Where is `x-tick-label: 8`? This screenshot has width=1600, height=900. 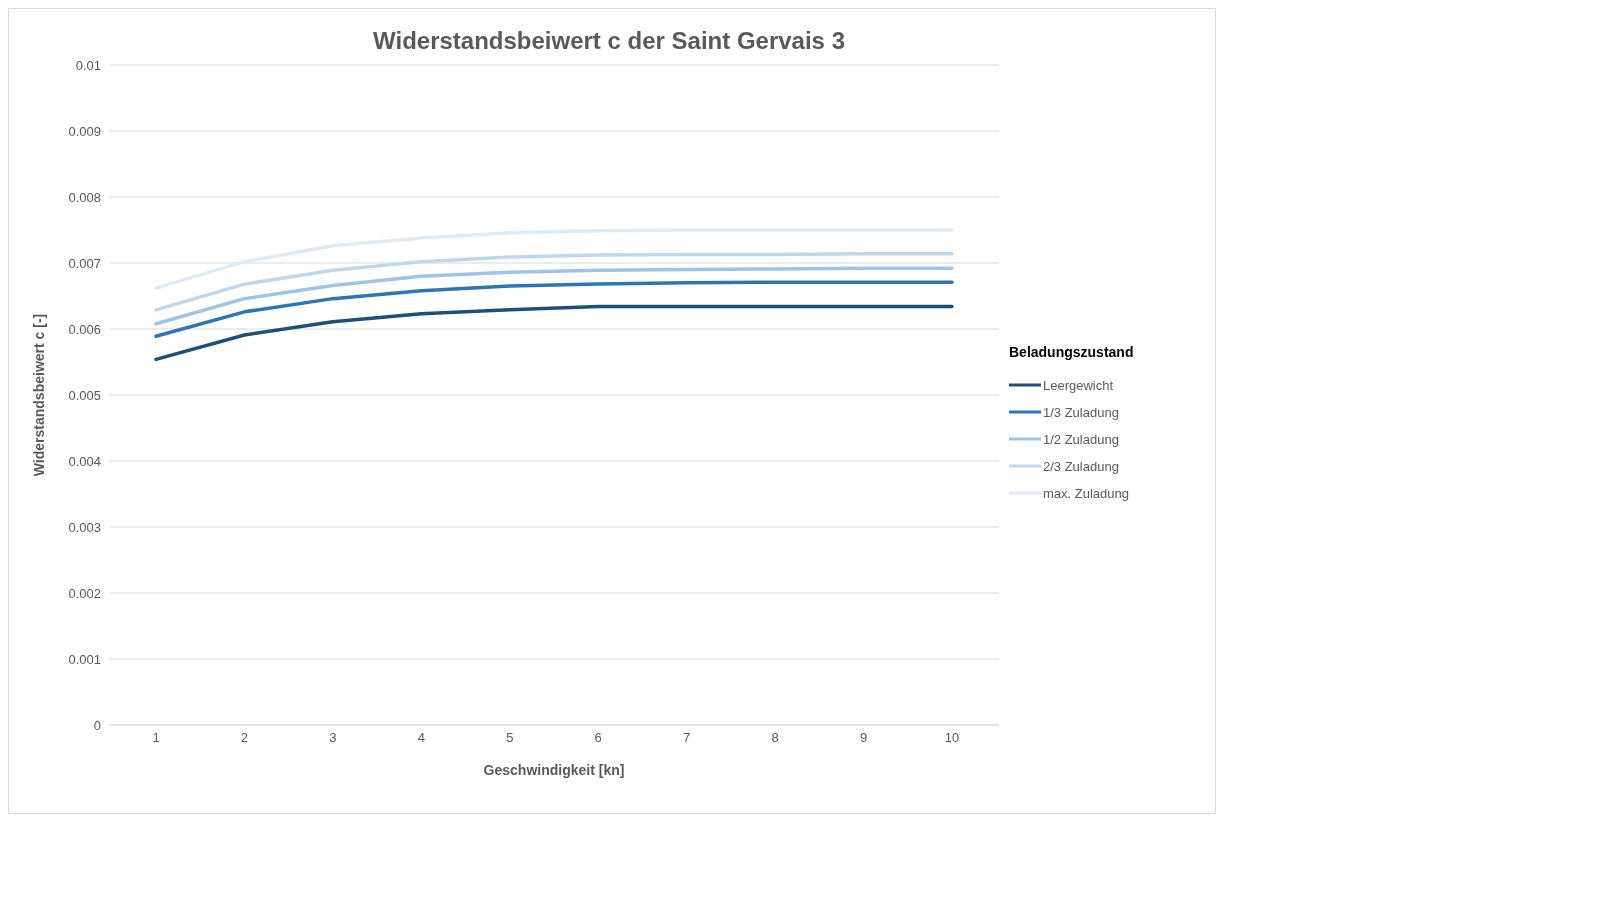
x-tick-label: 8 is located at coordinates (775, 738).